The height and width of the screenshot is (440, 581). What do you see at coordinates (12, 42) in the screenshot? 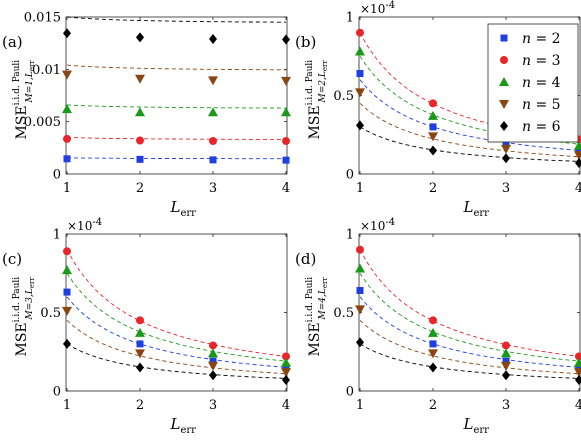
I see `panel-label: (a)` at bounding box center [12, 42].